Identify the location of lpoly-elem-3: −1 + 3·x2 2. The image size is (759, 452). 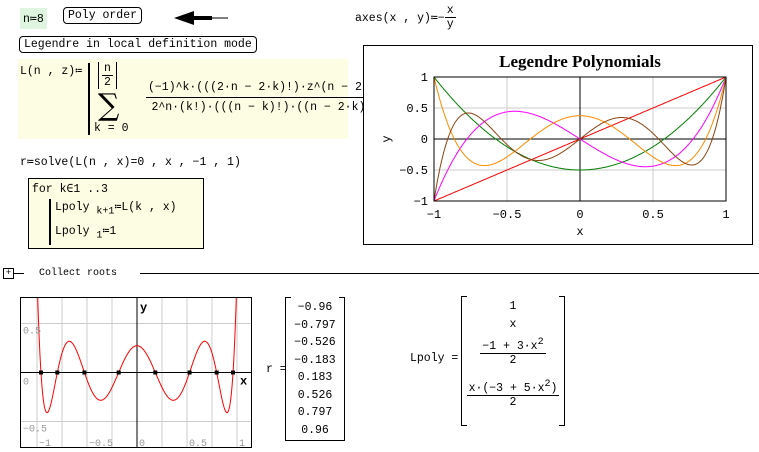
(513, 352).